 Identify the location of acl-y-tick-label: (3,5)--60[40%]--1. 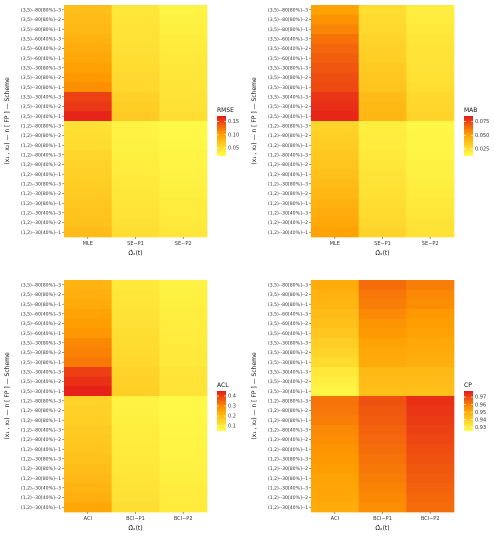
(41, 334).